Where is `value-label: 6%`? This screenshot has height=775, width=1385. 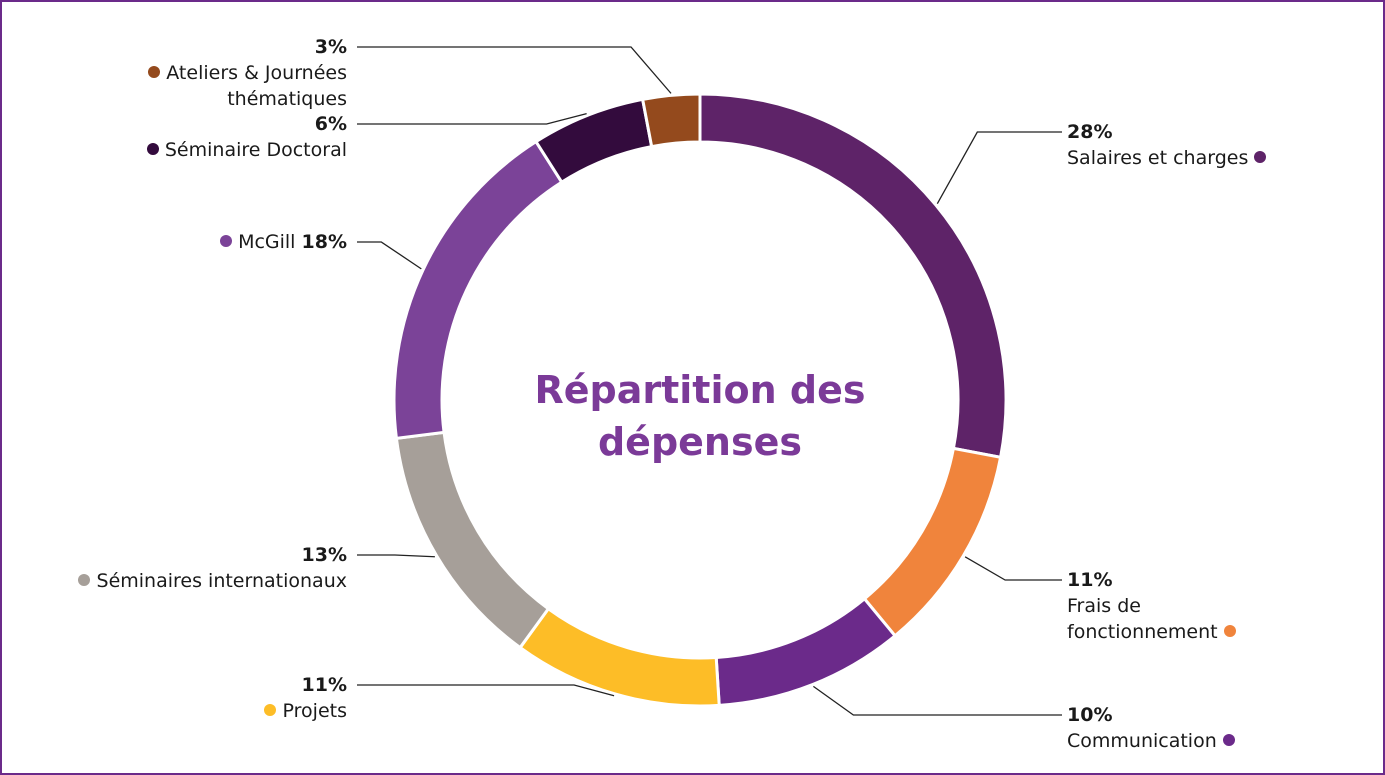
value-label: 6% is located at coordinates (330, 124).